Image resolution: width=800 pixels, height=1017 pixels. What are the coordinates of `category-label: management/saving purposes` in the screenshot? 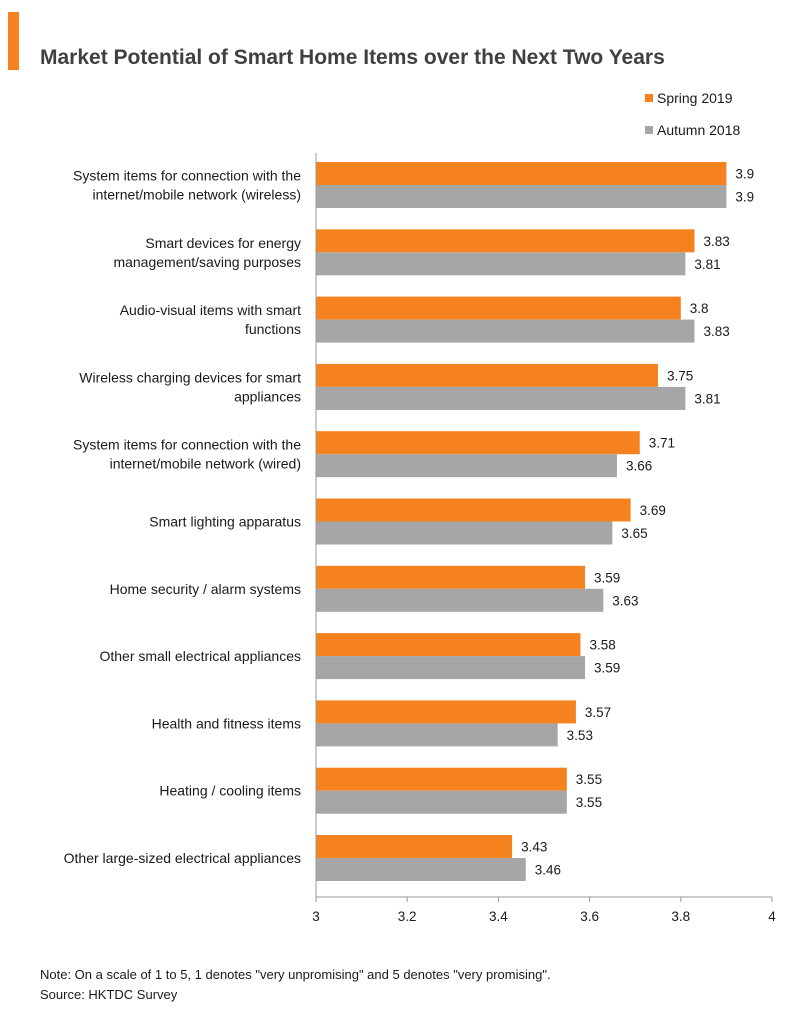 It's located at (207, 262).